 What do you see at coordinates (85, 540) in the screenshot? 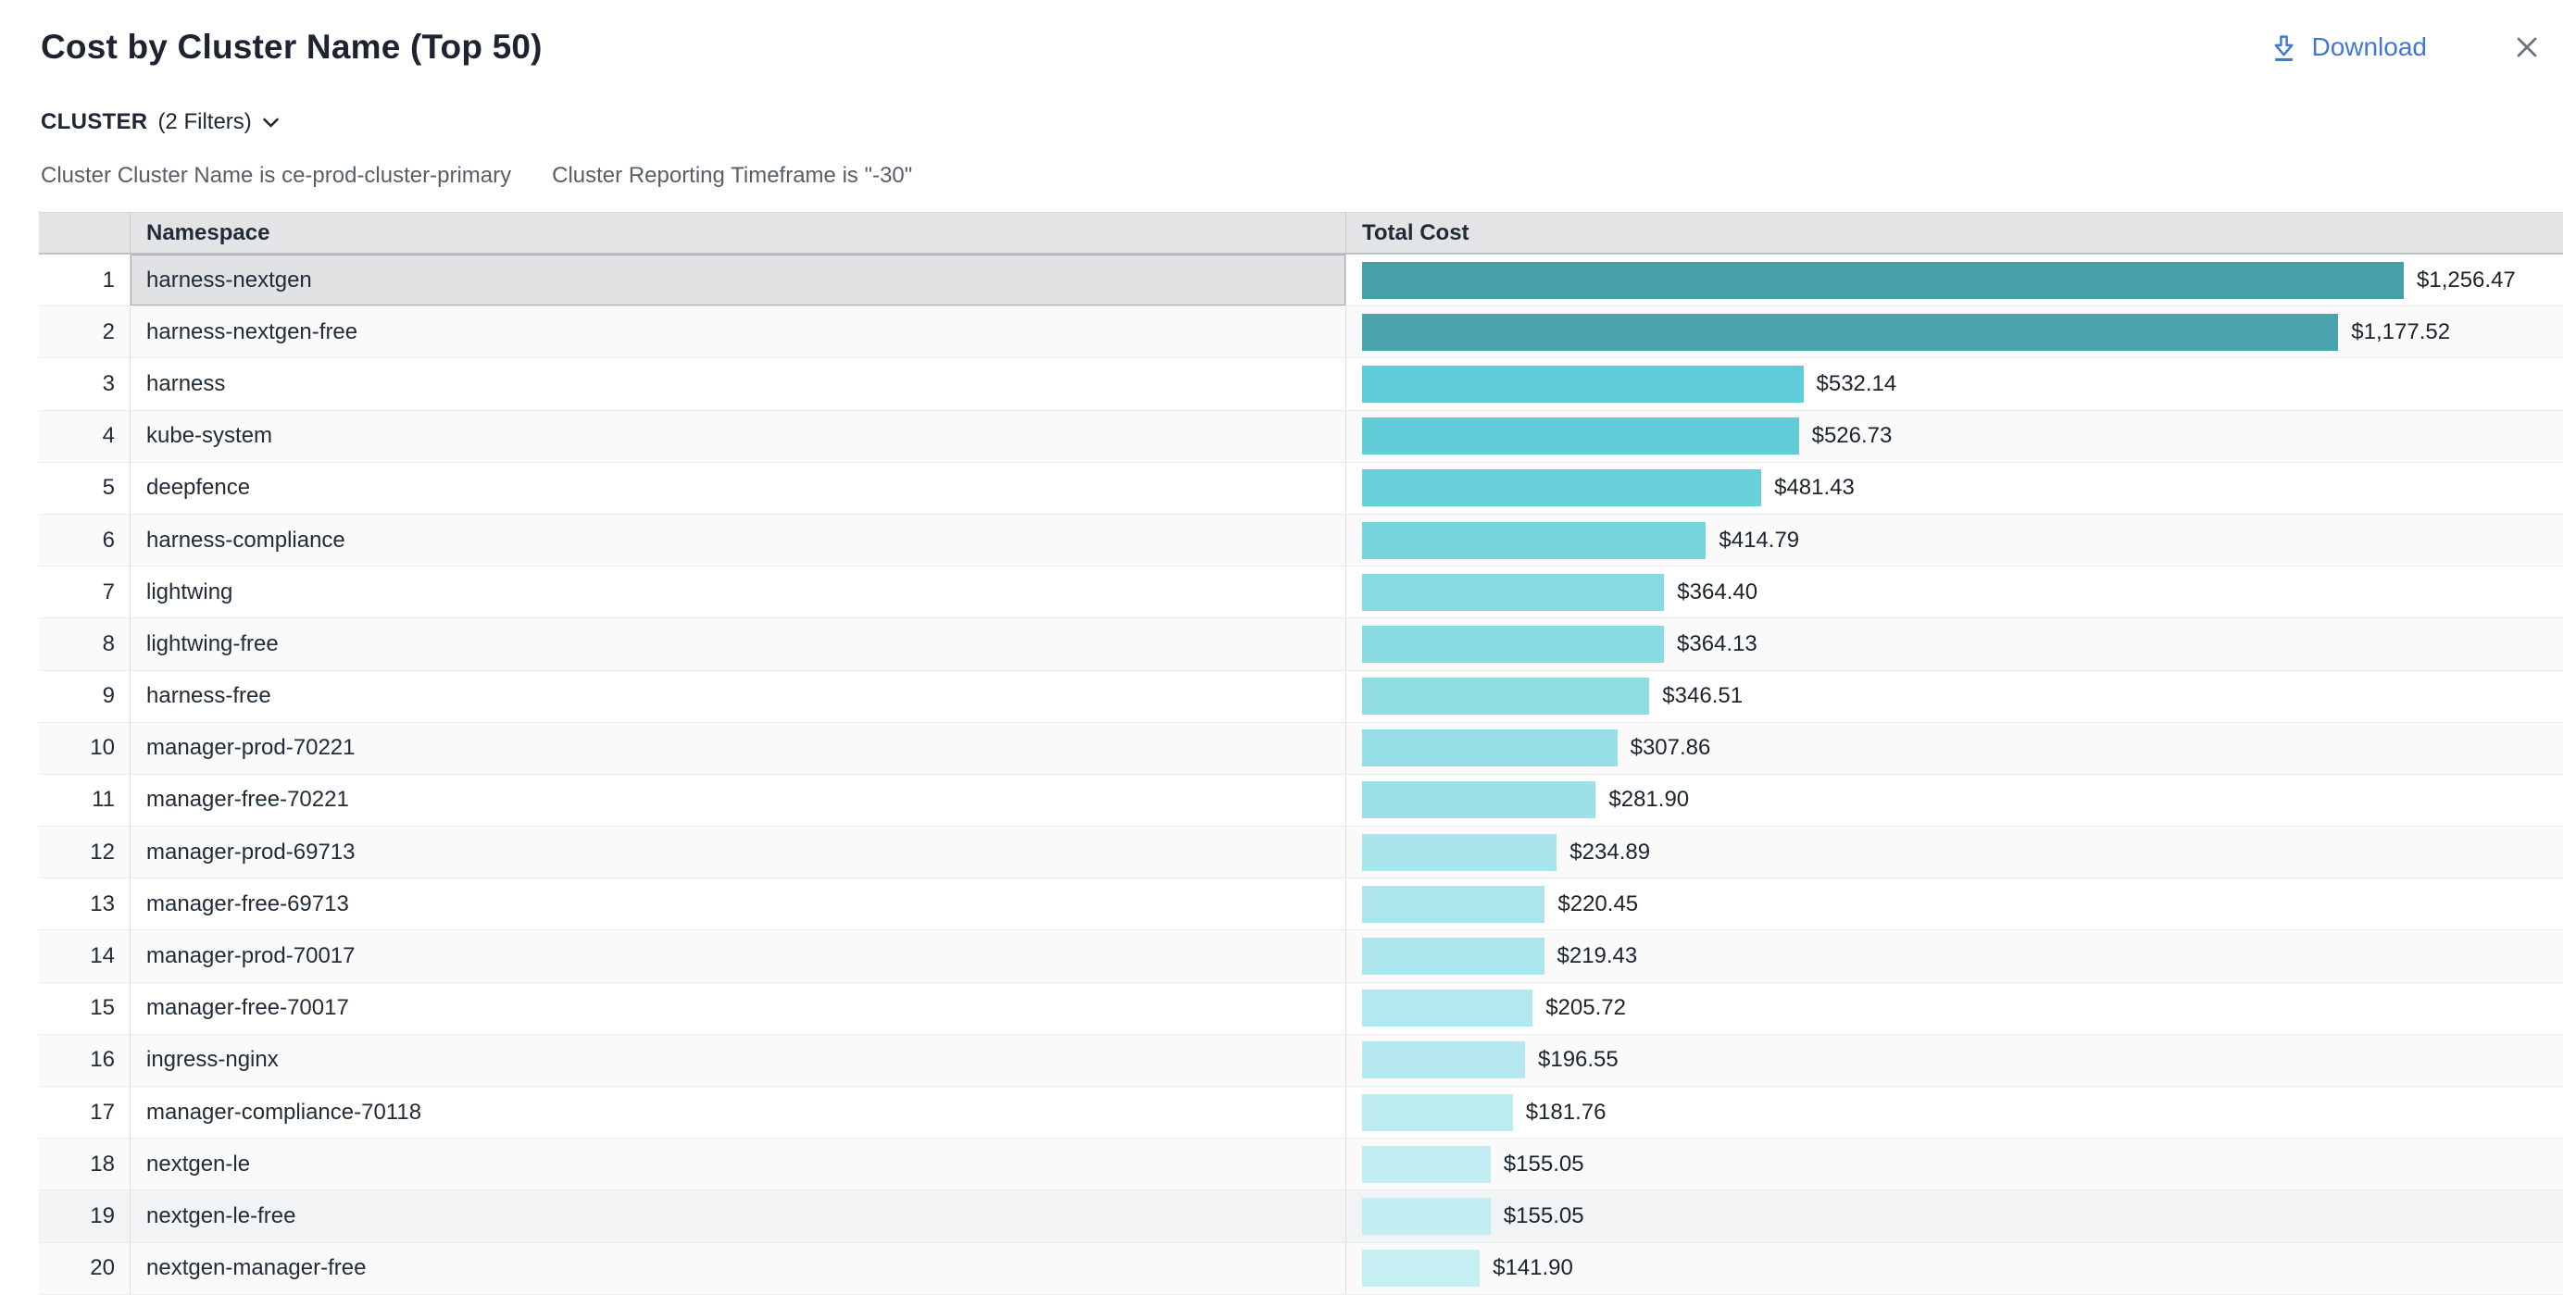
I see `row-number: 6` at bounding box center [85, 540].